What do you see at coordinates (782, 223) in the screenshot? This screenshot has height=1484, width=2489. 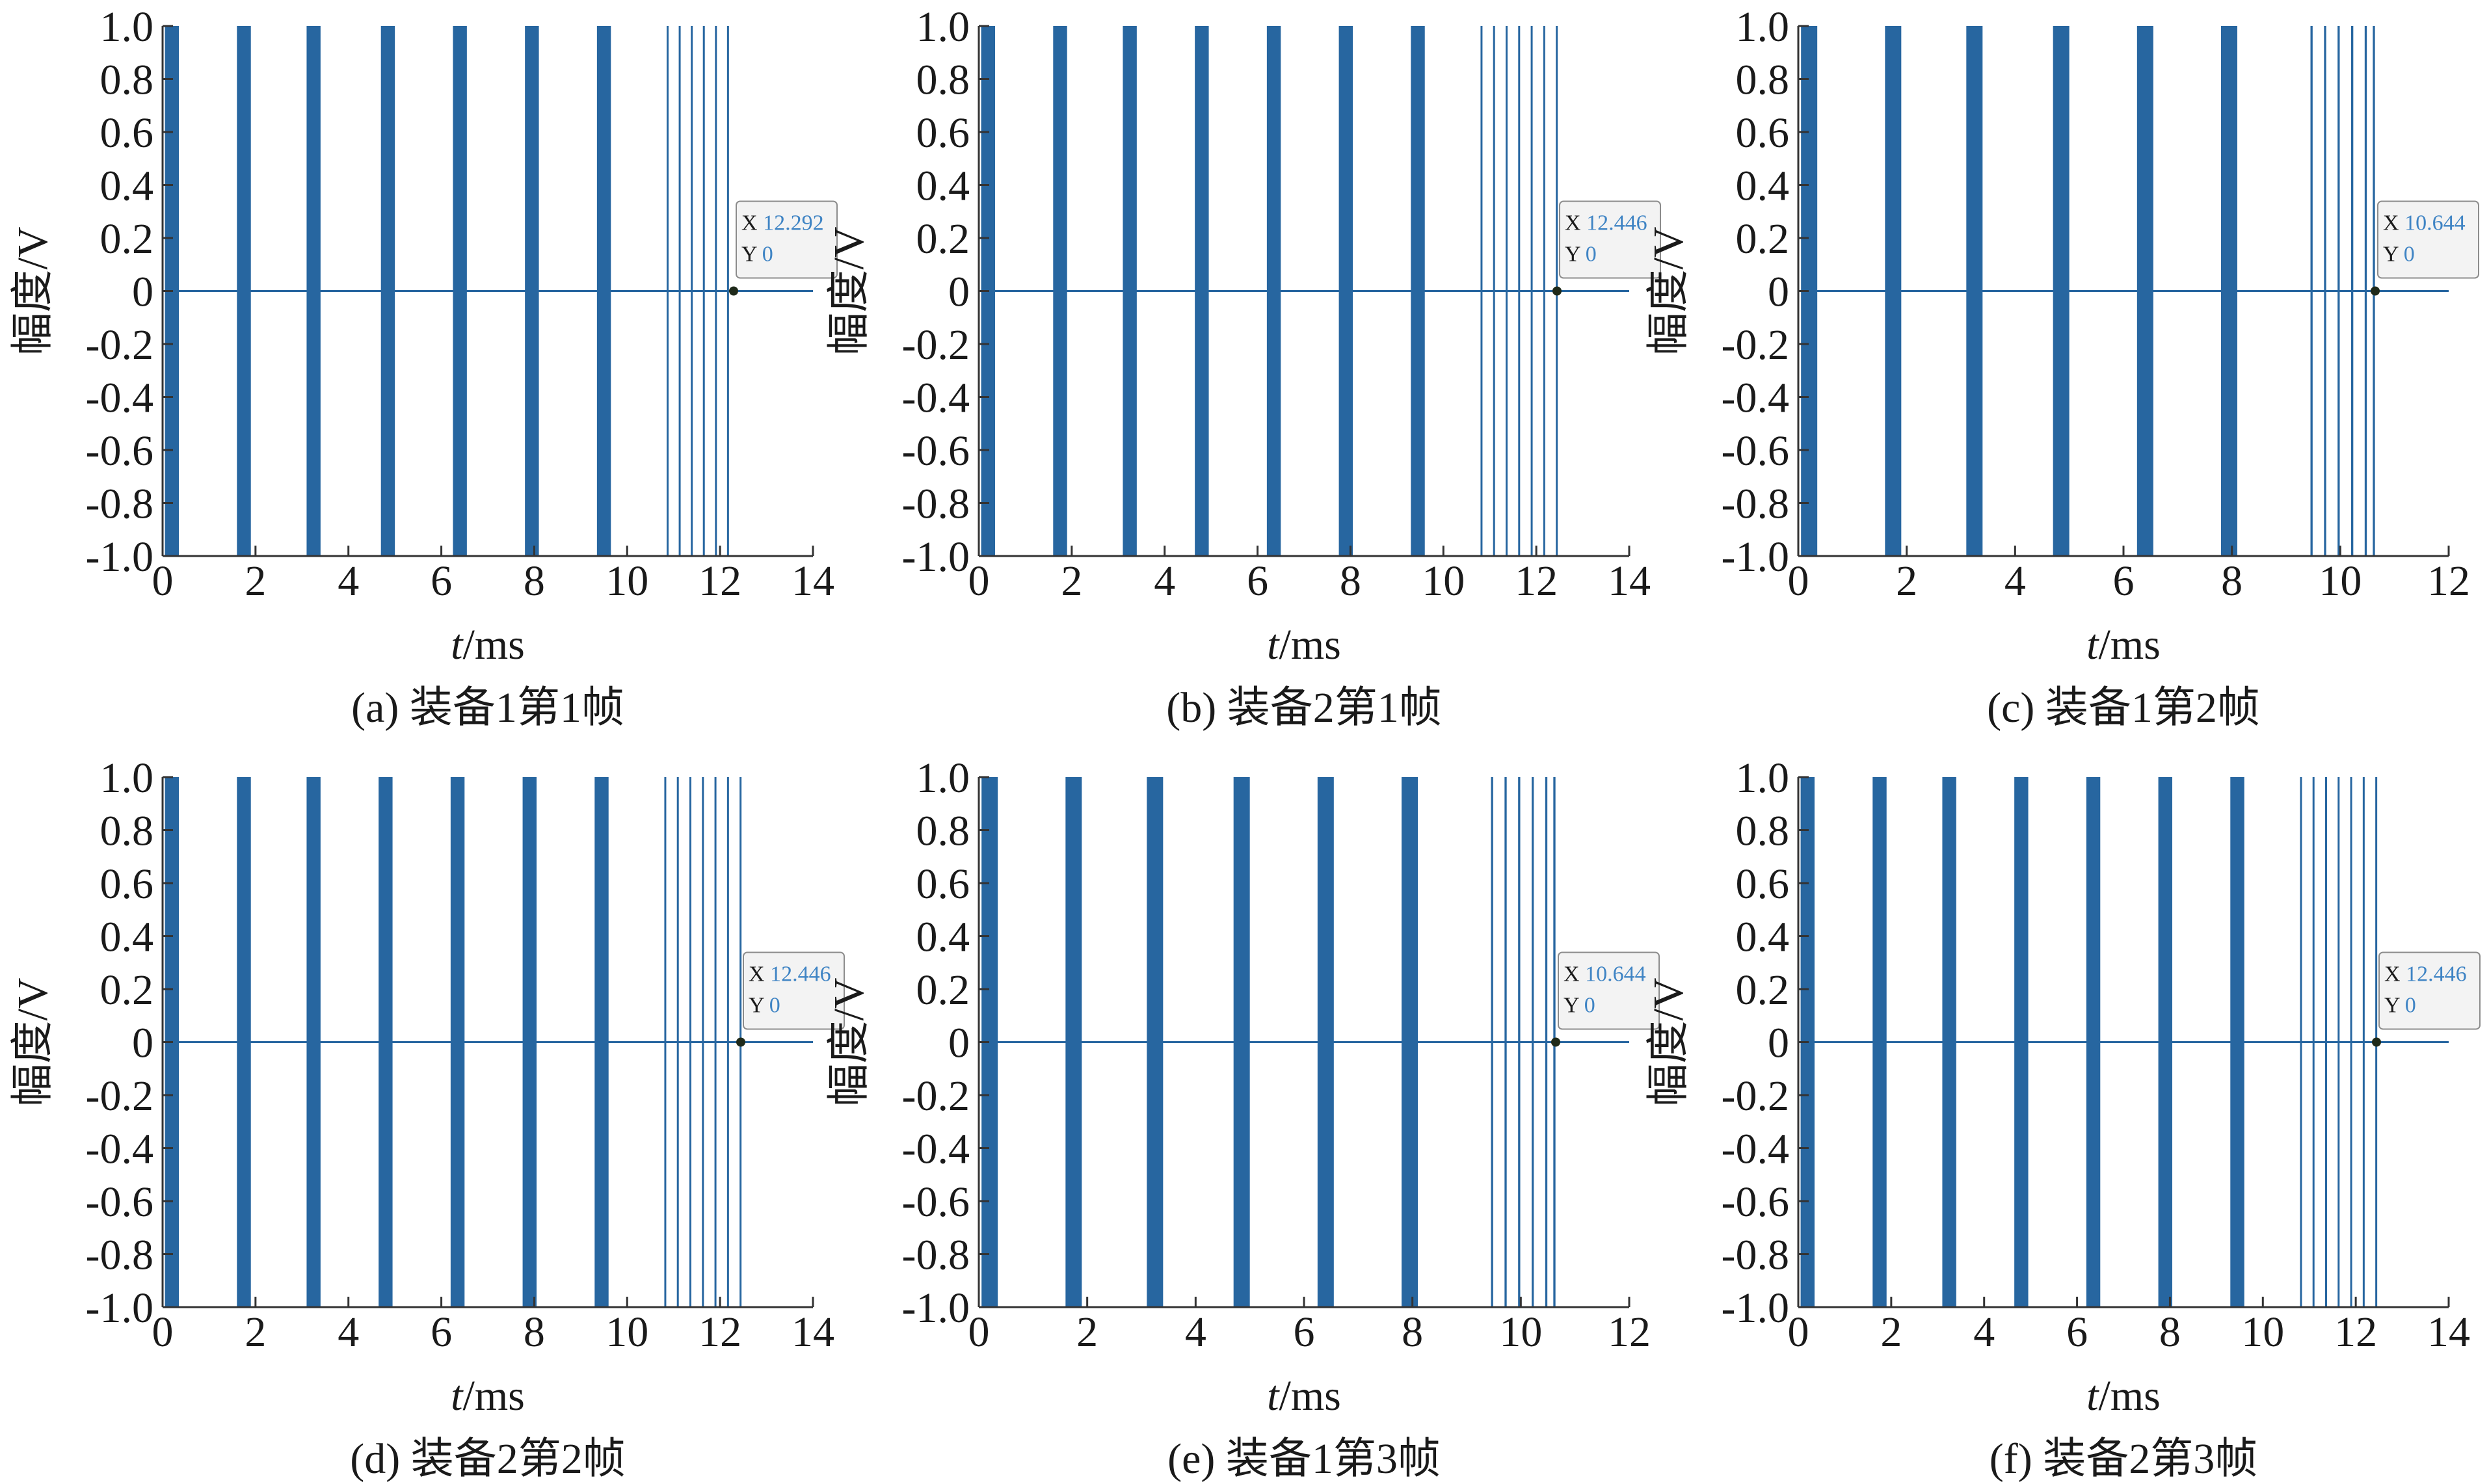 I see `datatip-x-row: X 12.292` at bounding box center [782, 223].